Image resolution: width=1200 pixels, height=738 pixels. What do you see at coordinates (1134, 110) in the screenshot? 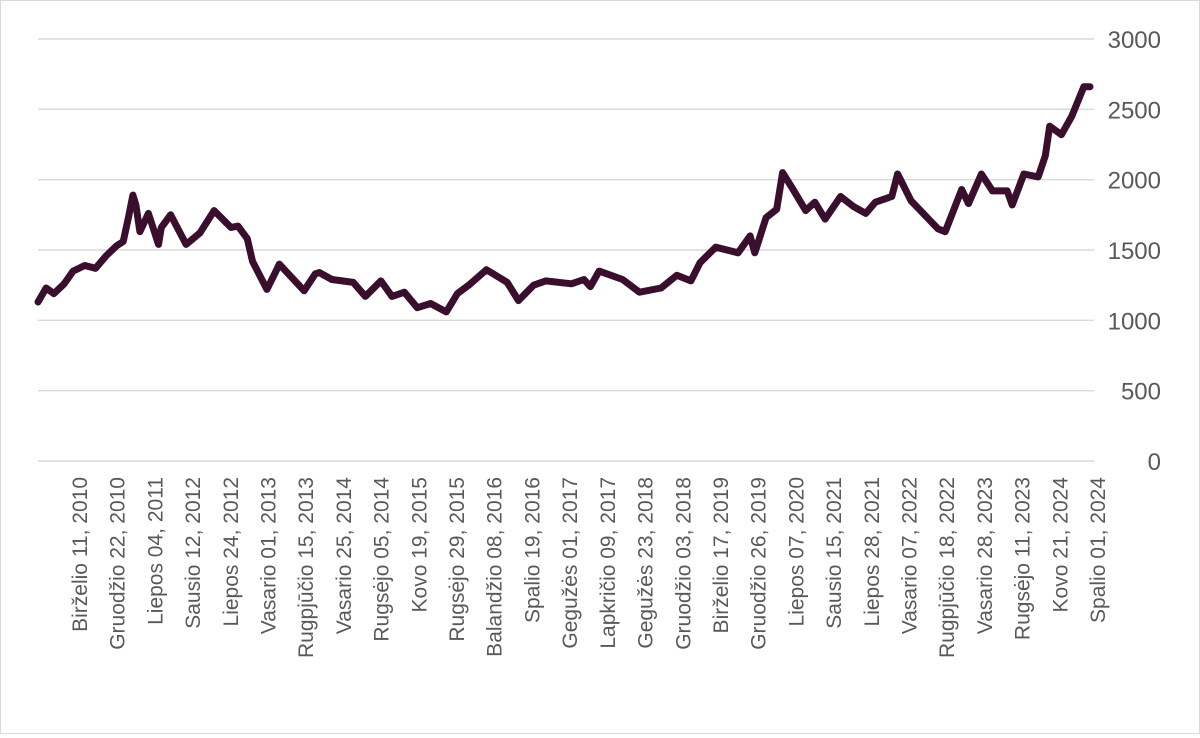
I see `y-tick-label: 2500` at bounding box center [1134, 110].